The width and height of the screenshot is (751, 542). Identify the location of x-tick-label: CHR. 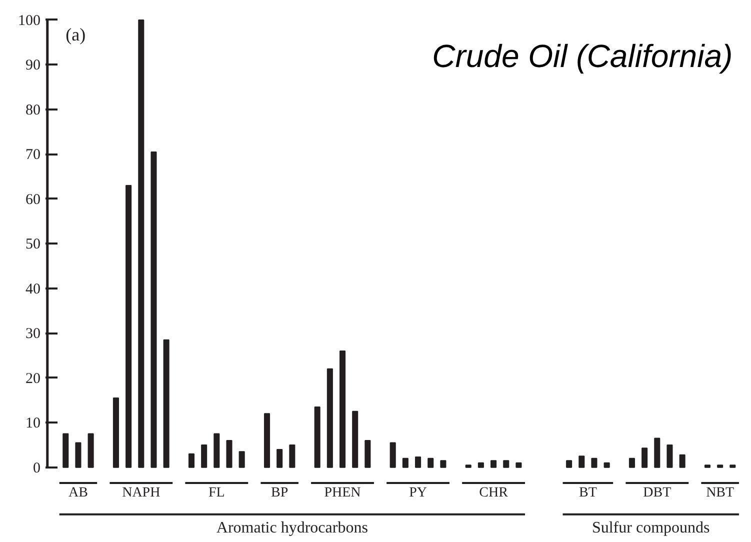
(494, 493).